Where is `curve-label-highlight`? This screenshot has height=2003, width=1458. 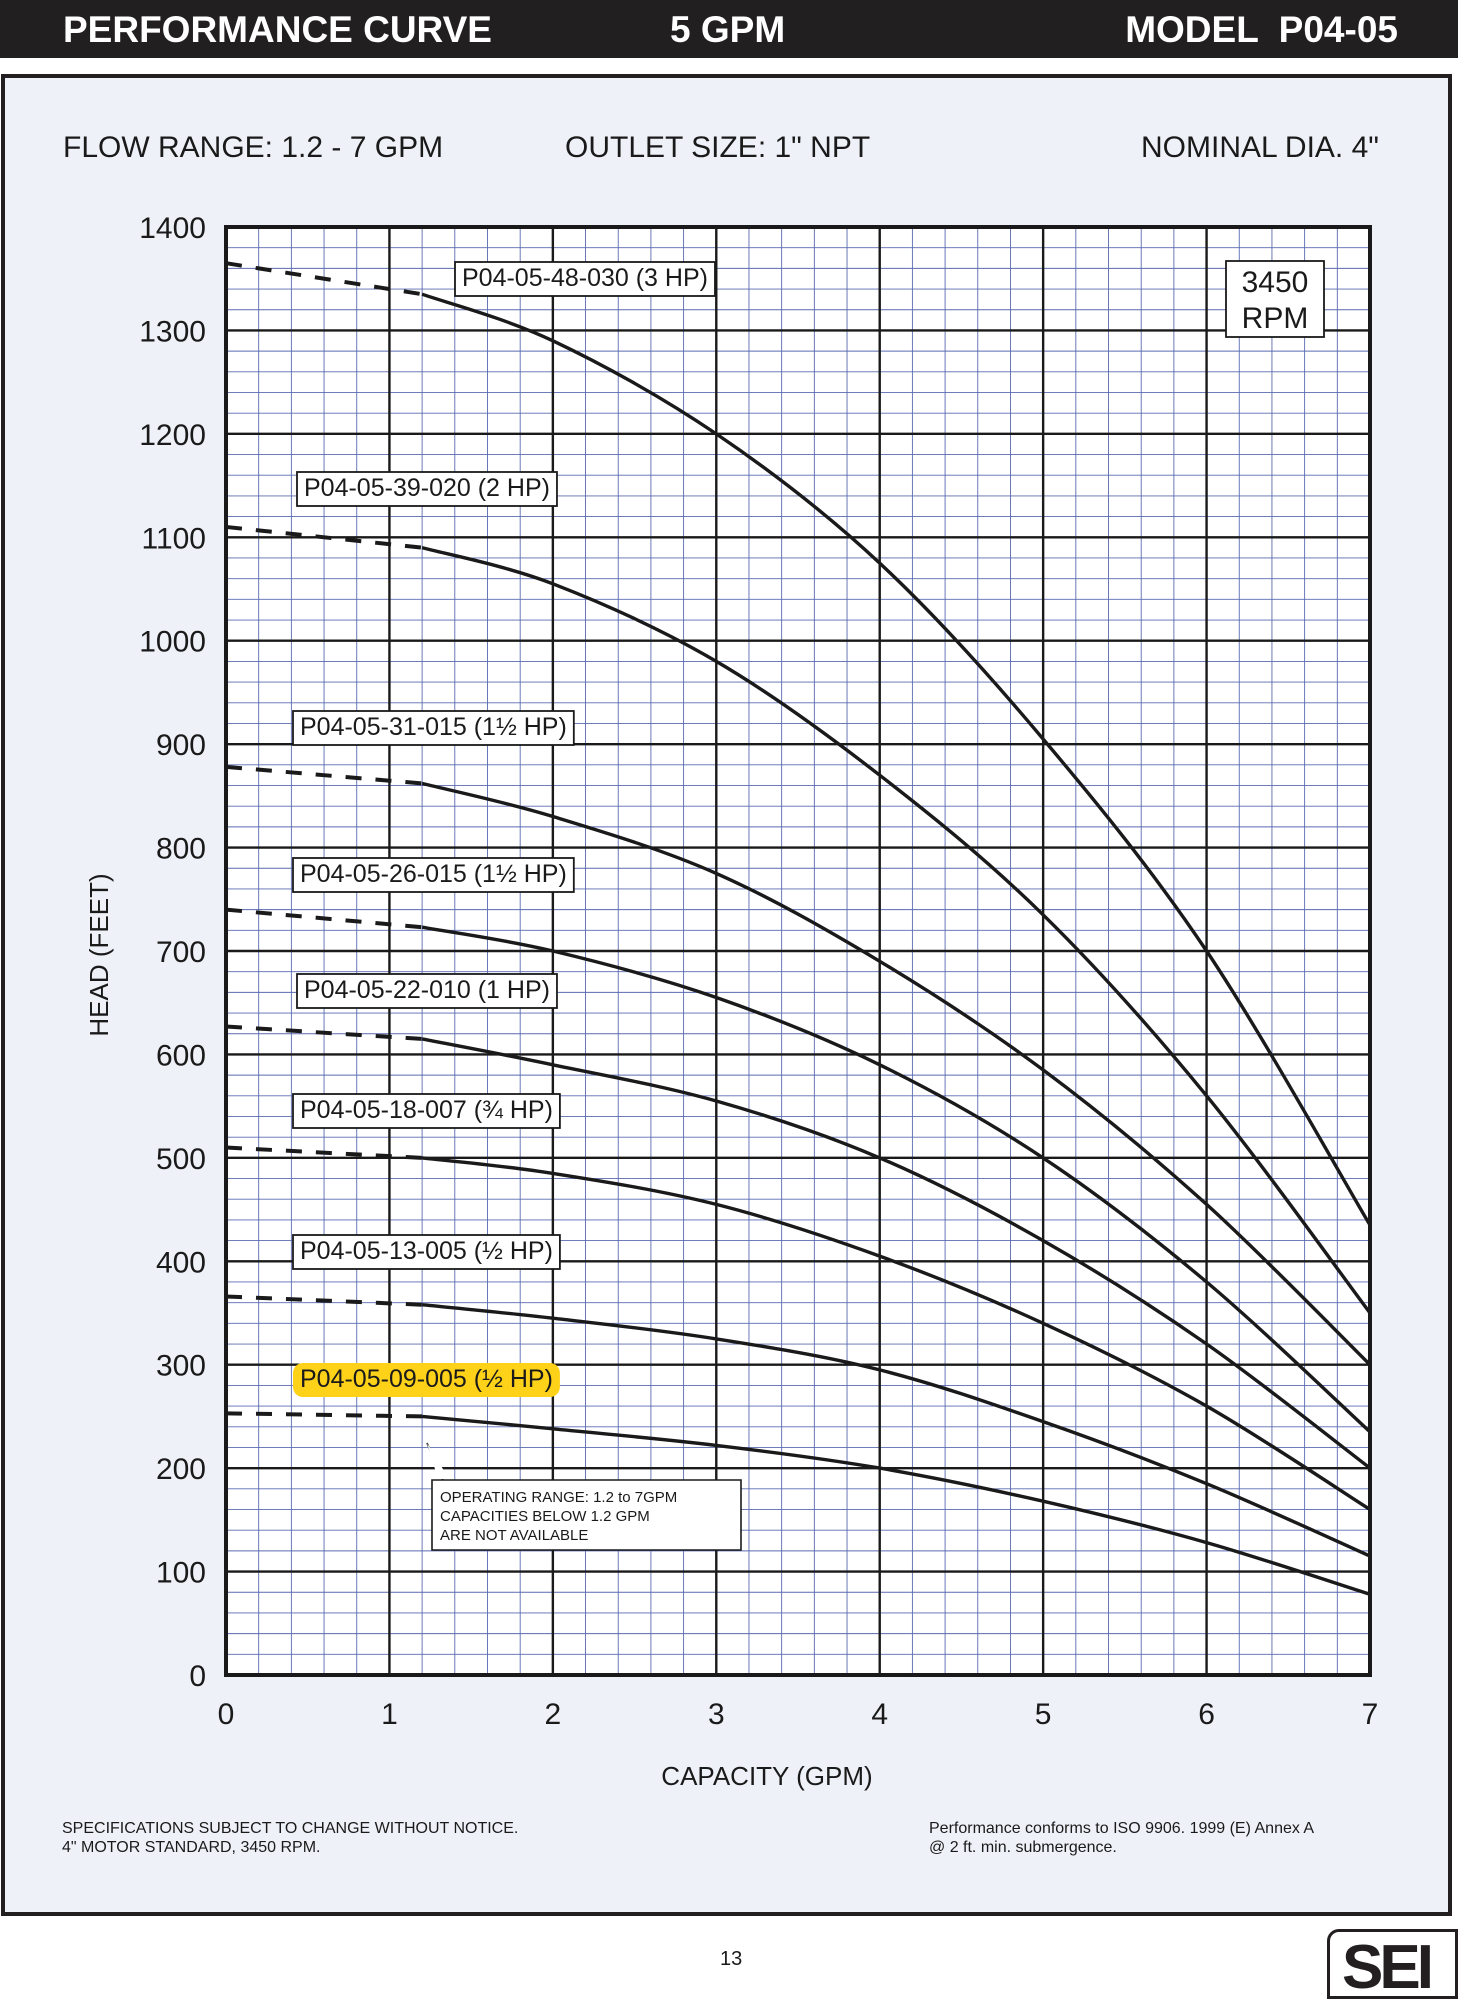
curve-label-highlight is located at coordinates (426, 1380).